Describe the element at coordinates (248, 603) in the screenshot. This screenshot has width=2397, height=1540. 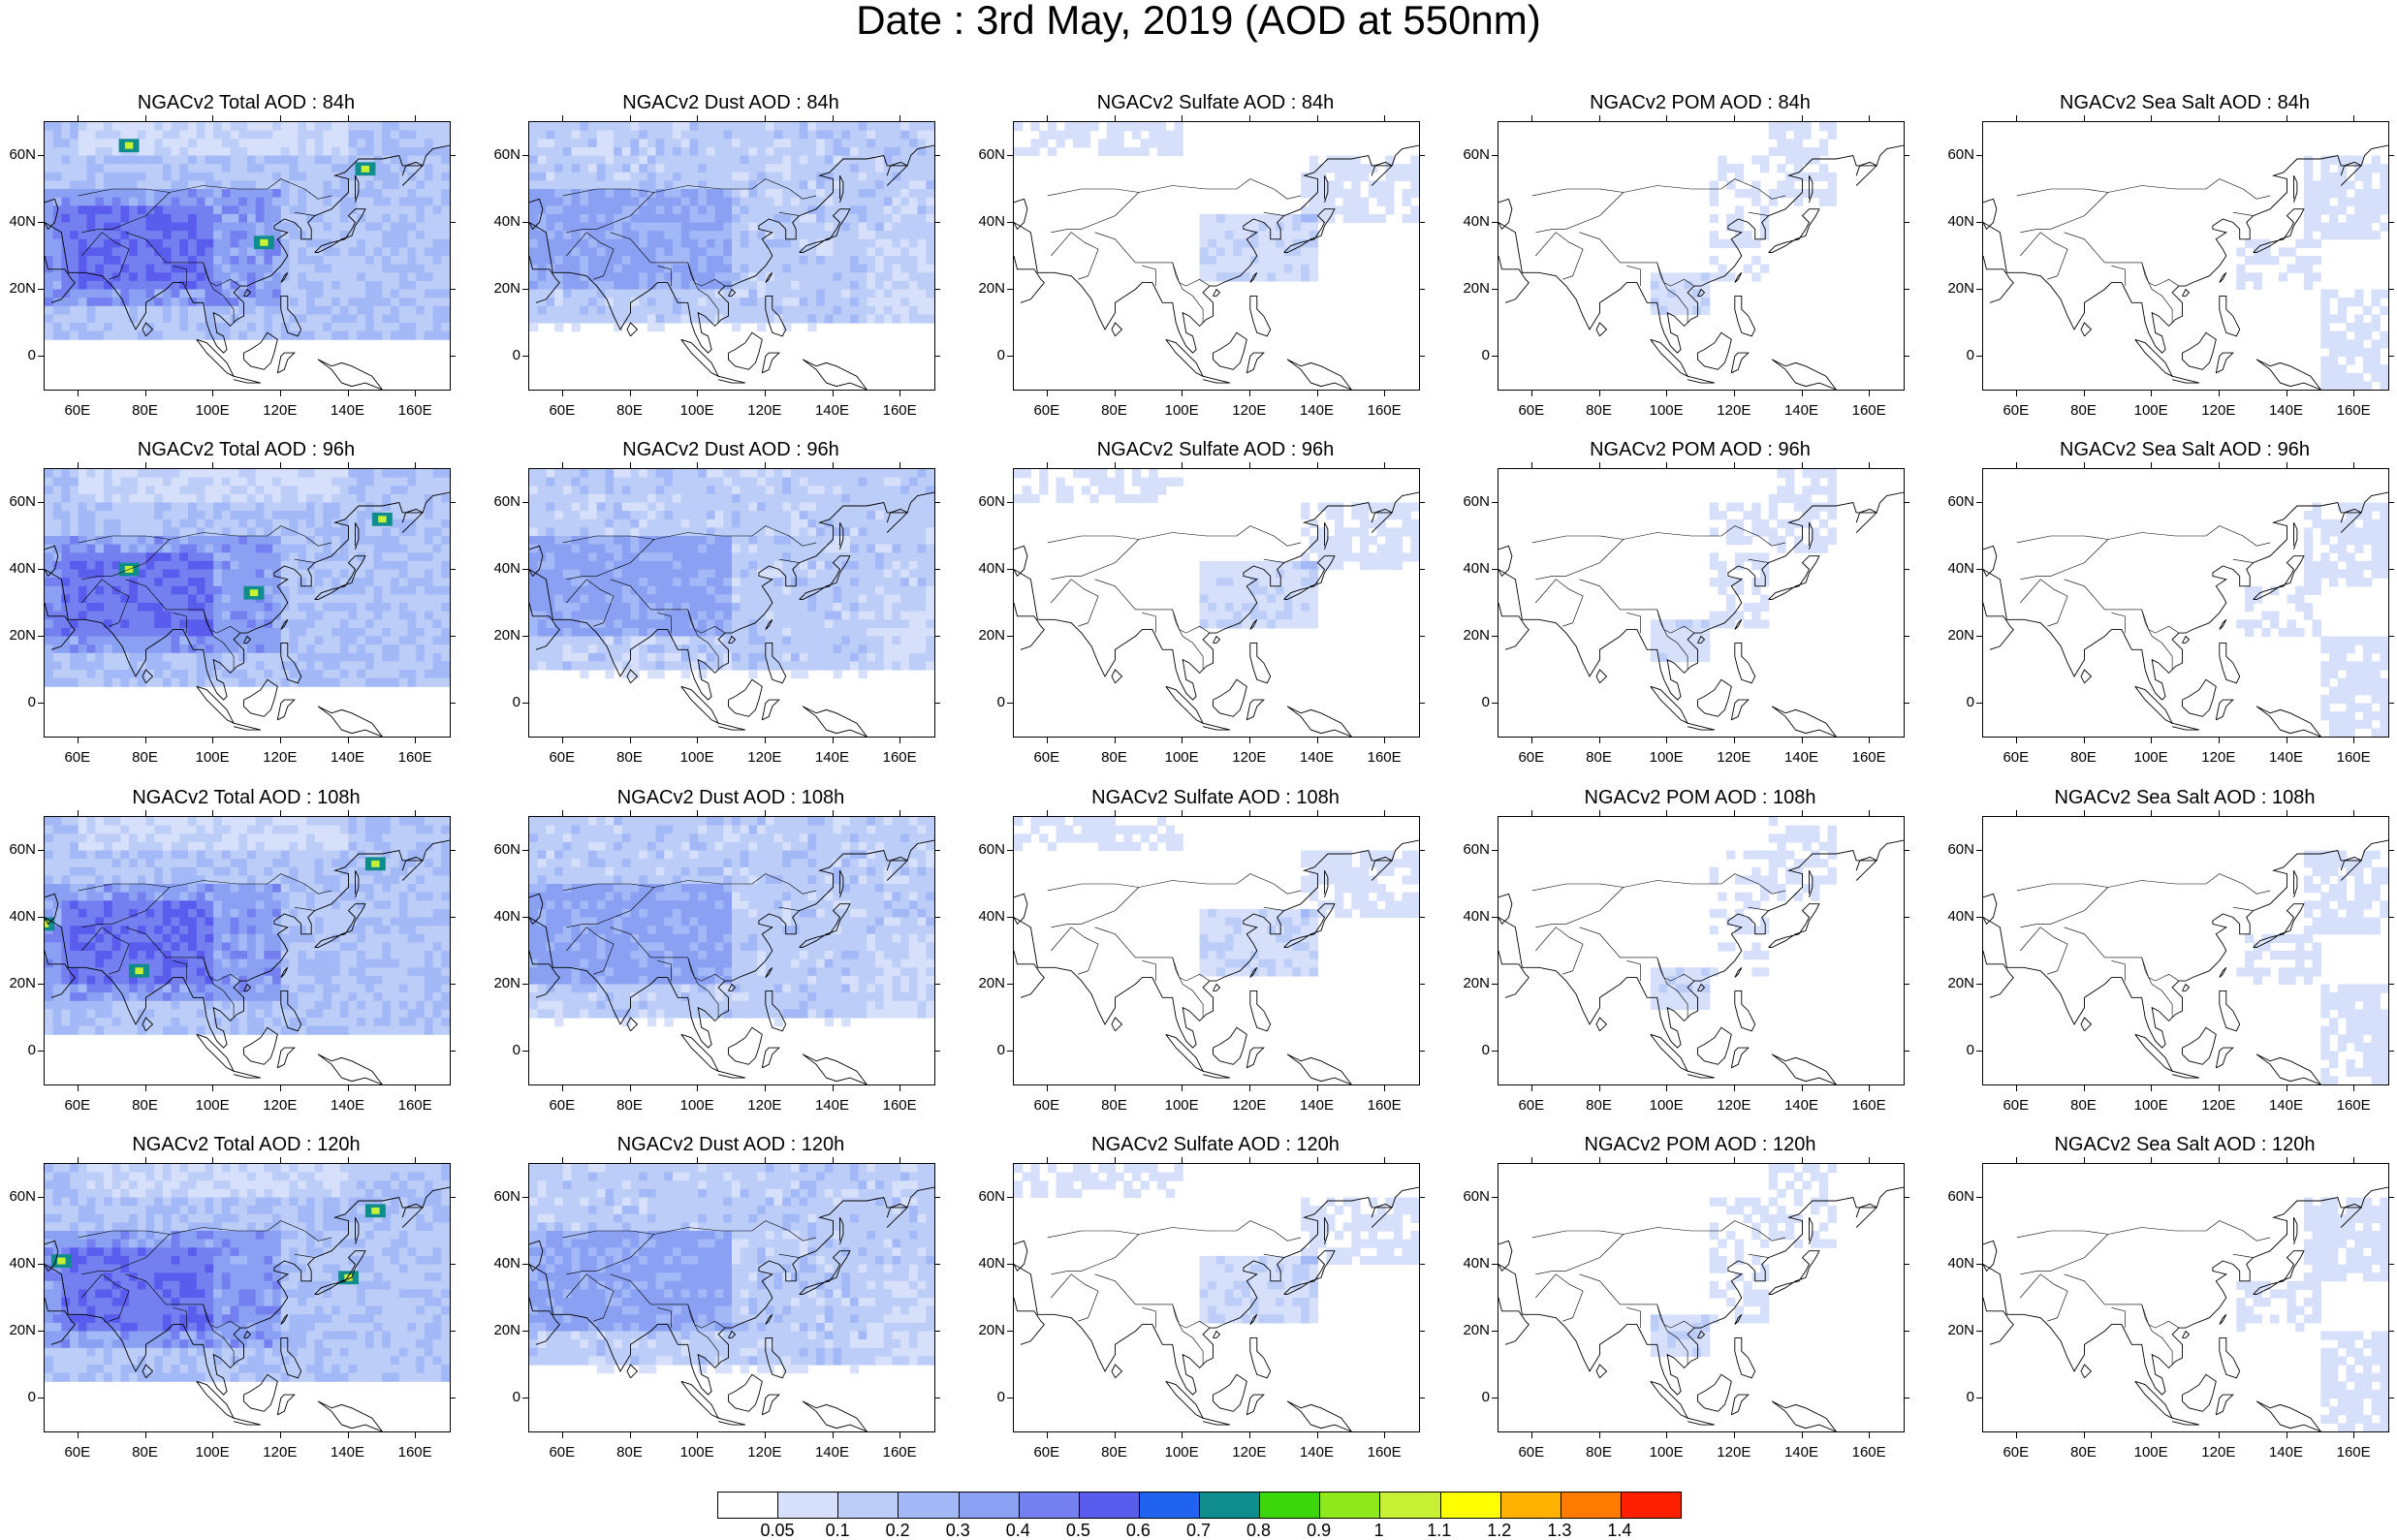
I see `map-panel-total` at that location.